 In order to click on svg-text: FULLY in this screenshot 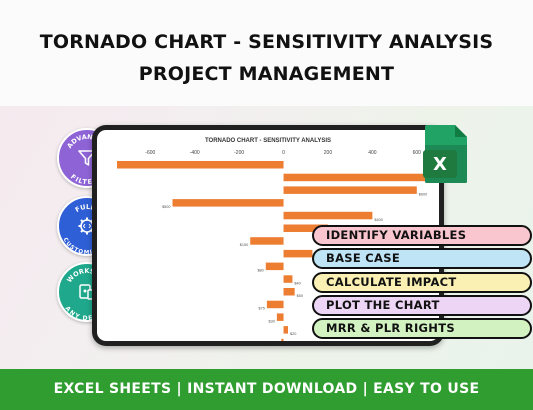, I will do `click(87, 208)`.